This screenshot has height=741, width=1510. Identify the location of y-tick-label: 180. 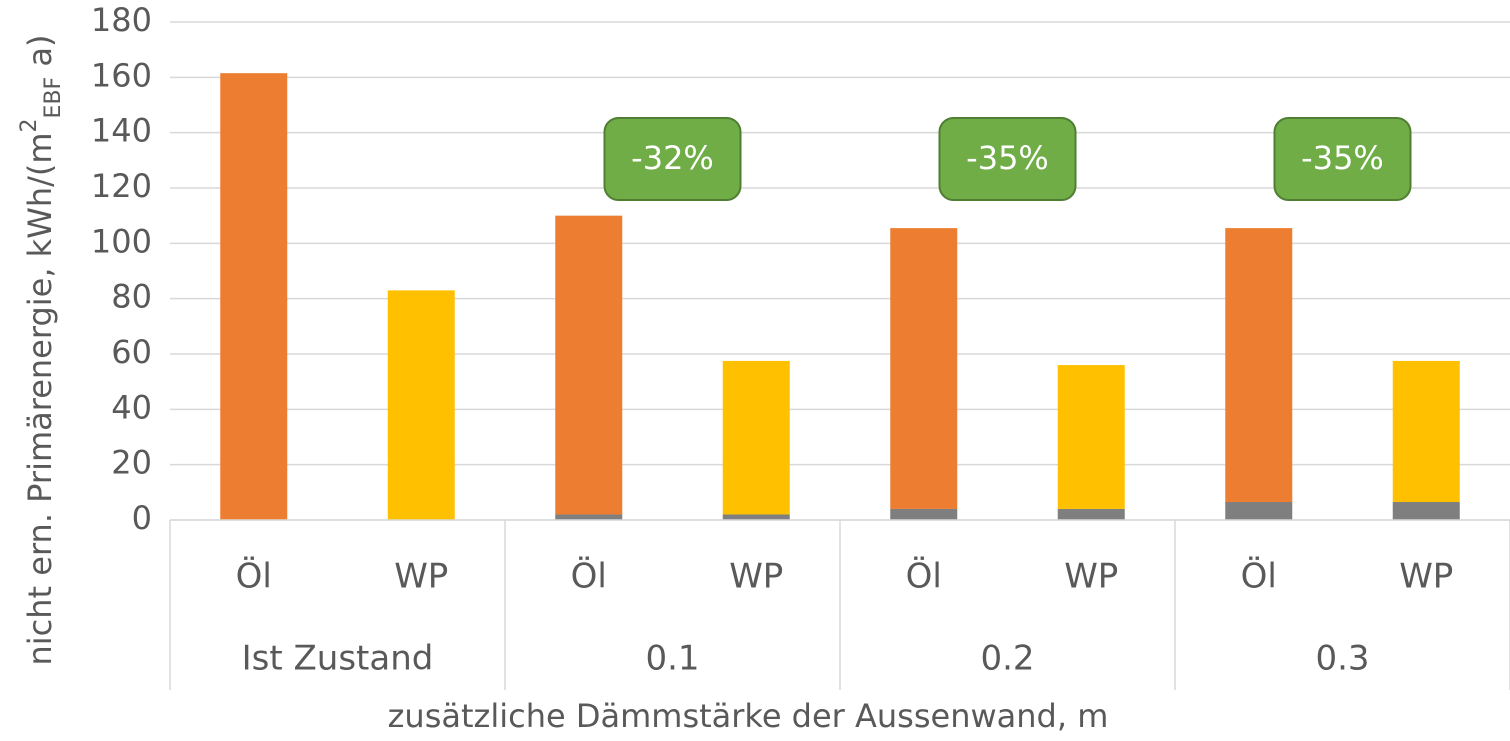
(121, 20).